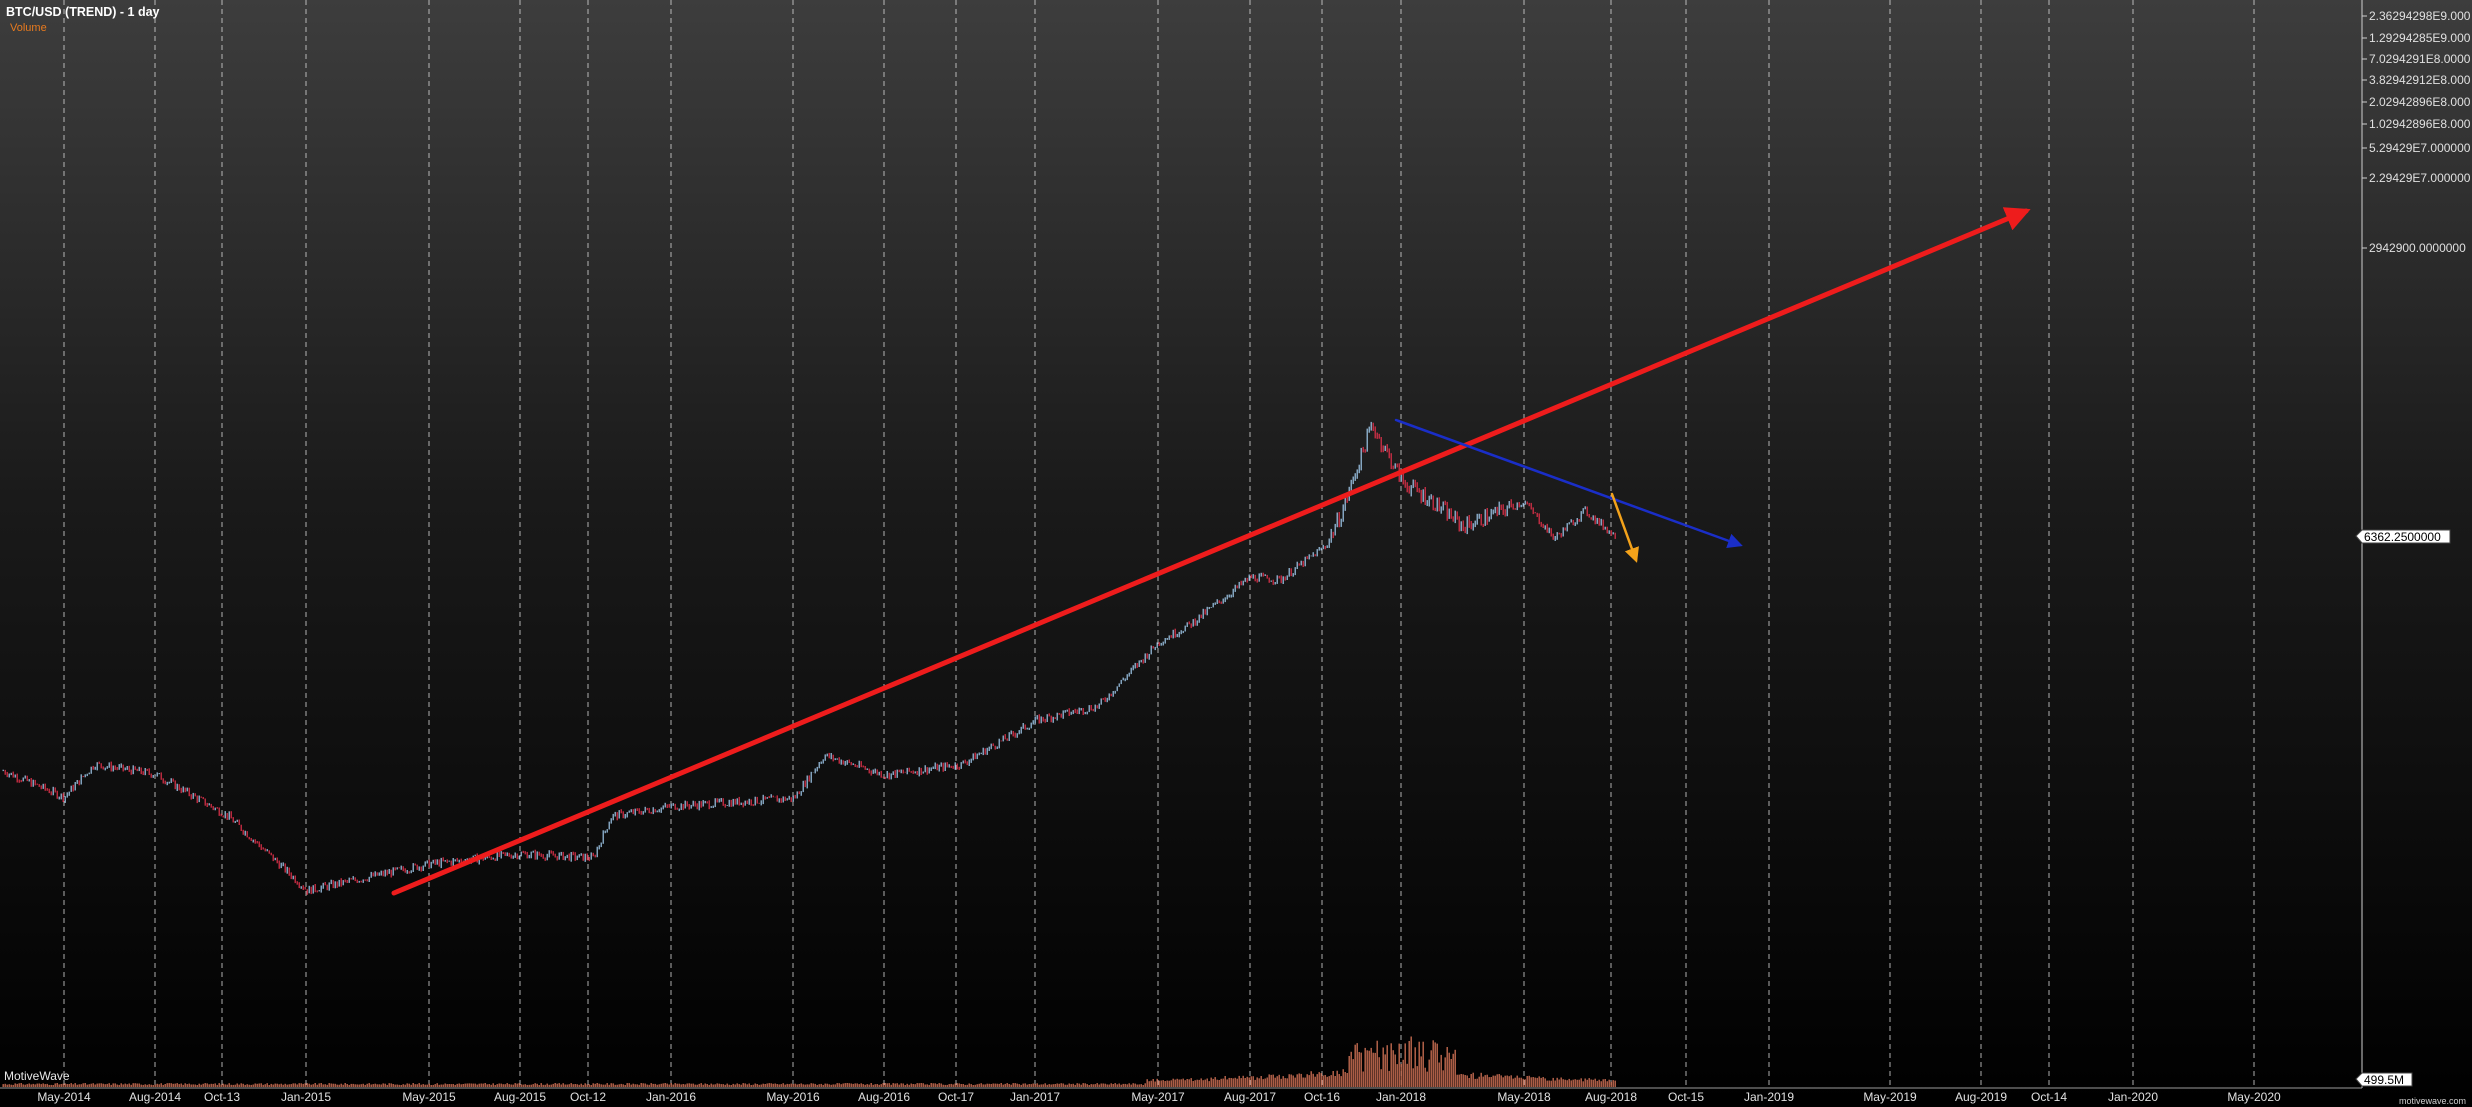  I want to click on x-tick-label: Oct-17, so click(956, 1097).